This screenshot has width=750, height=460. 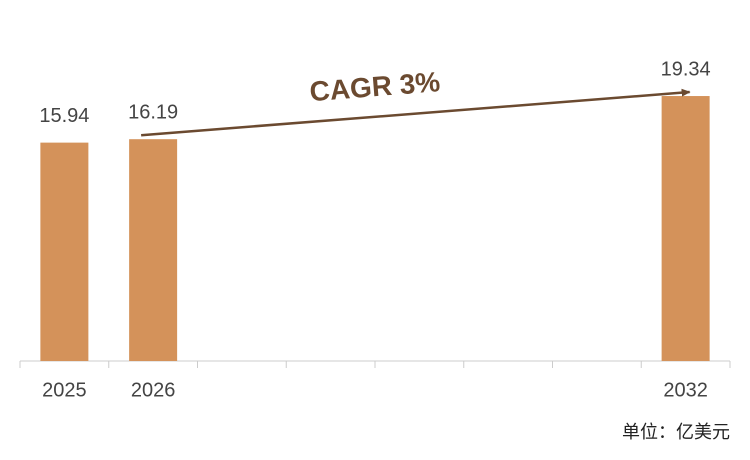 I want to click on data-label: 16.19, so click(x=153, y=112).